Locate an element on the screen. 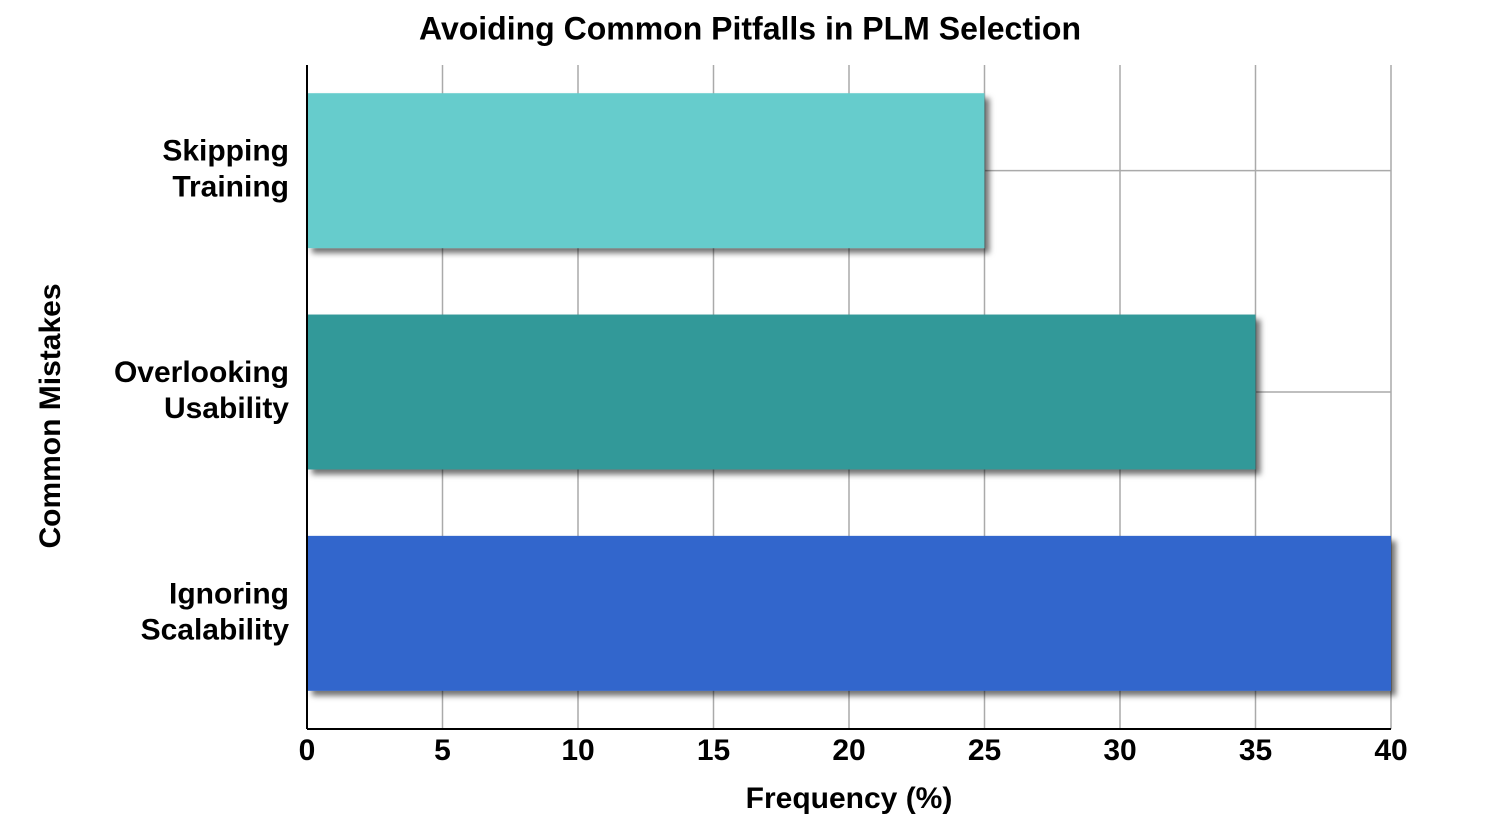 The image size is (1500, 833). y-axis-label: Common Mistakes is located at coordinates (50, 415).